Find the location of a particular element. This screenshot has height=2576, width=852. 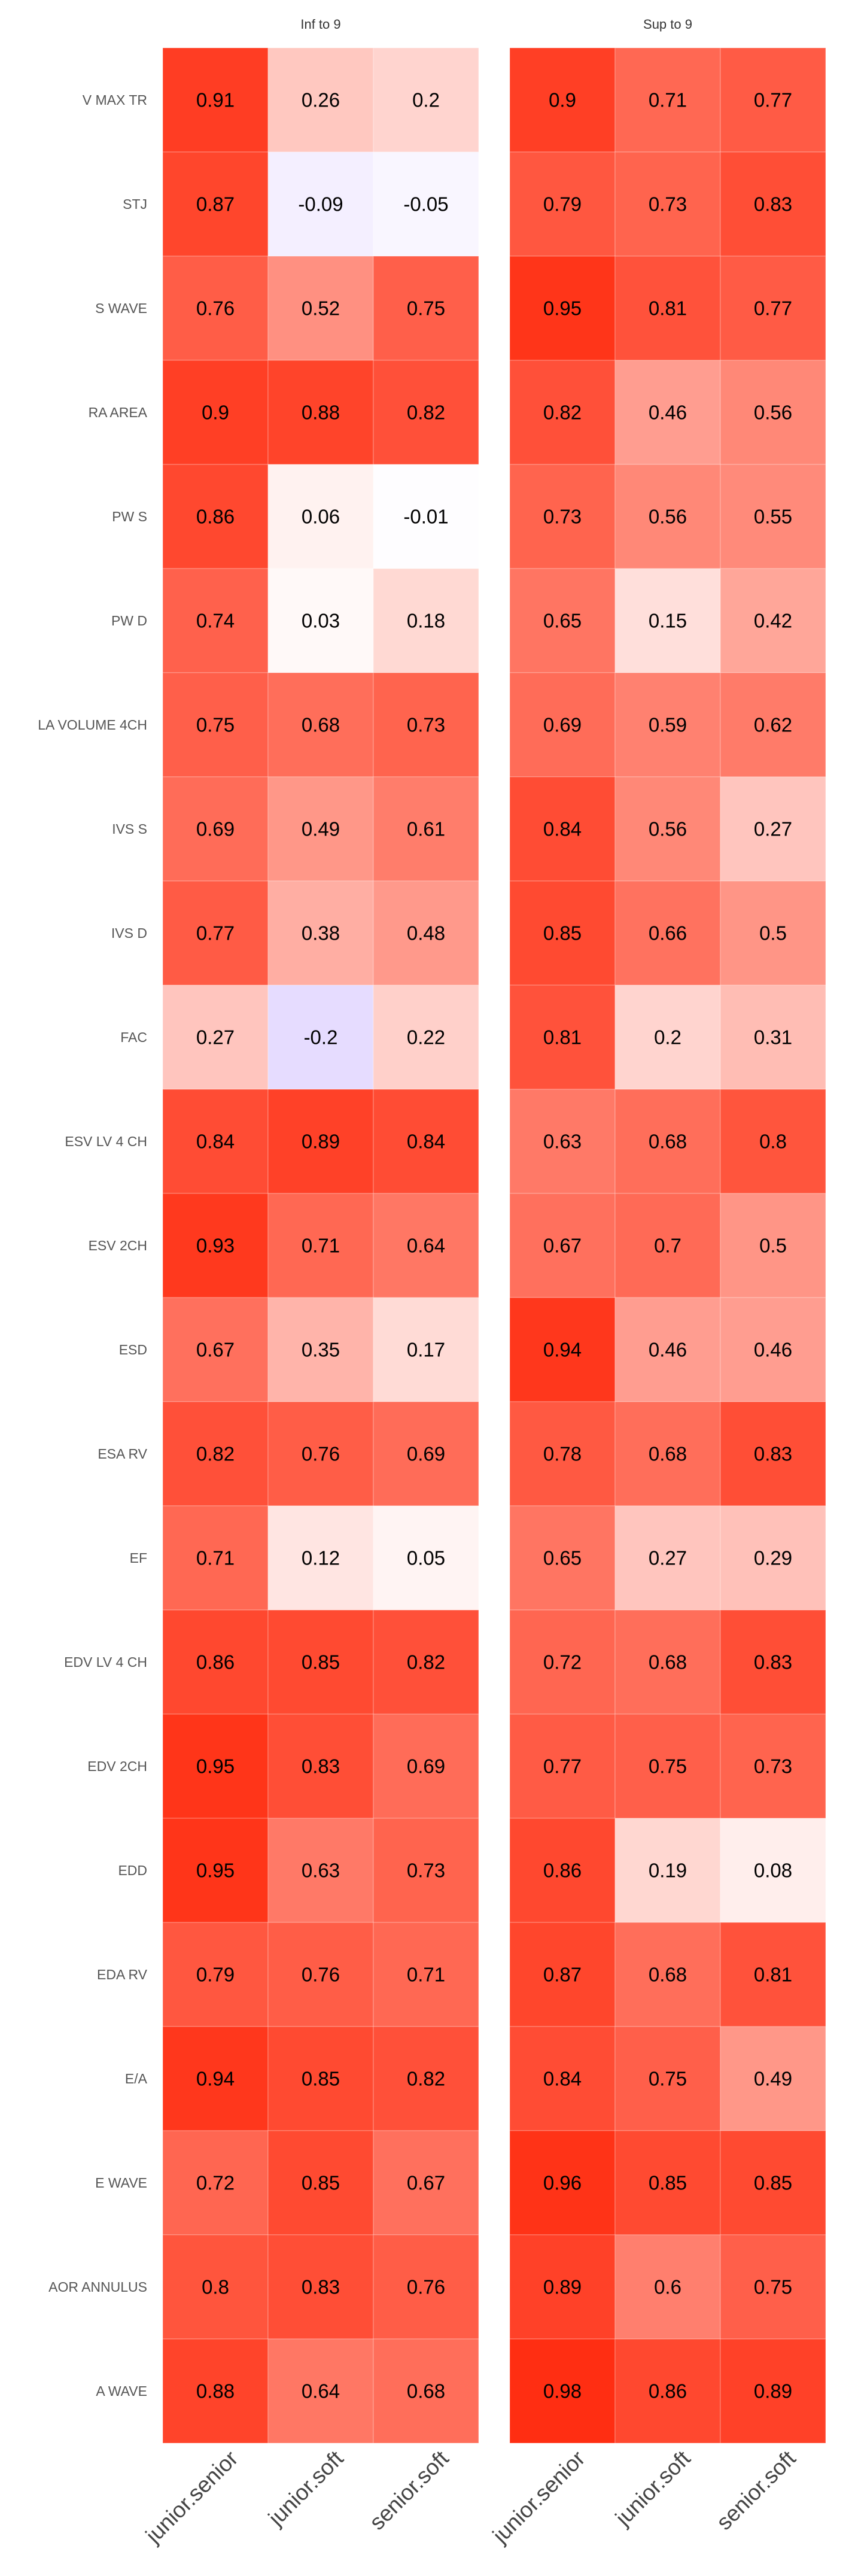

cell-value-label: 0.31 is located at coordinates (773, 1037).